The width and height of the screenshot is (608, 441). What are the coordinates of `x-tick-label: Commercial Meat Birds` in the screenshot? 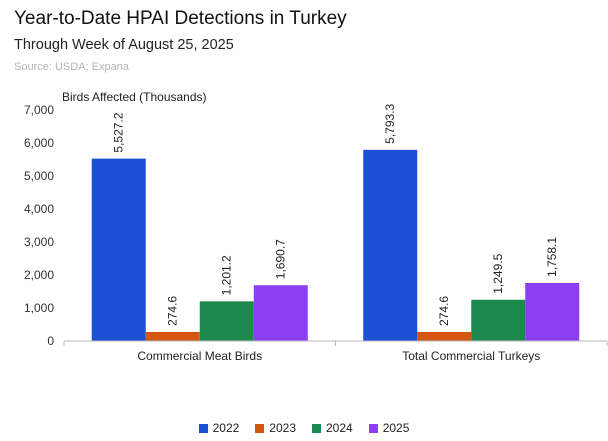 It's located at (199, 356).